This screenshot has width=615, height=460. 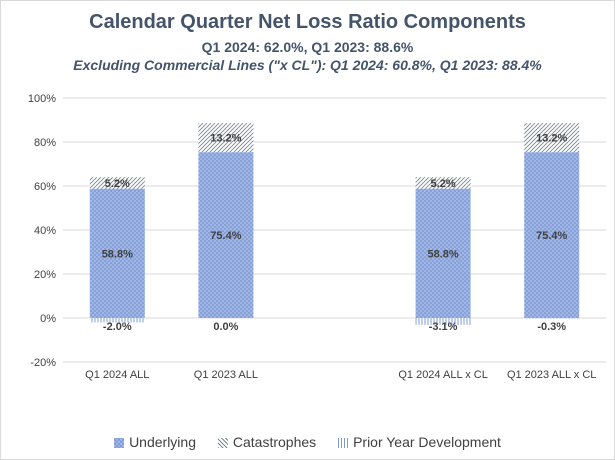 I want to click on legend-item-underlying: Underlying, so click(x=155, y=442).